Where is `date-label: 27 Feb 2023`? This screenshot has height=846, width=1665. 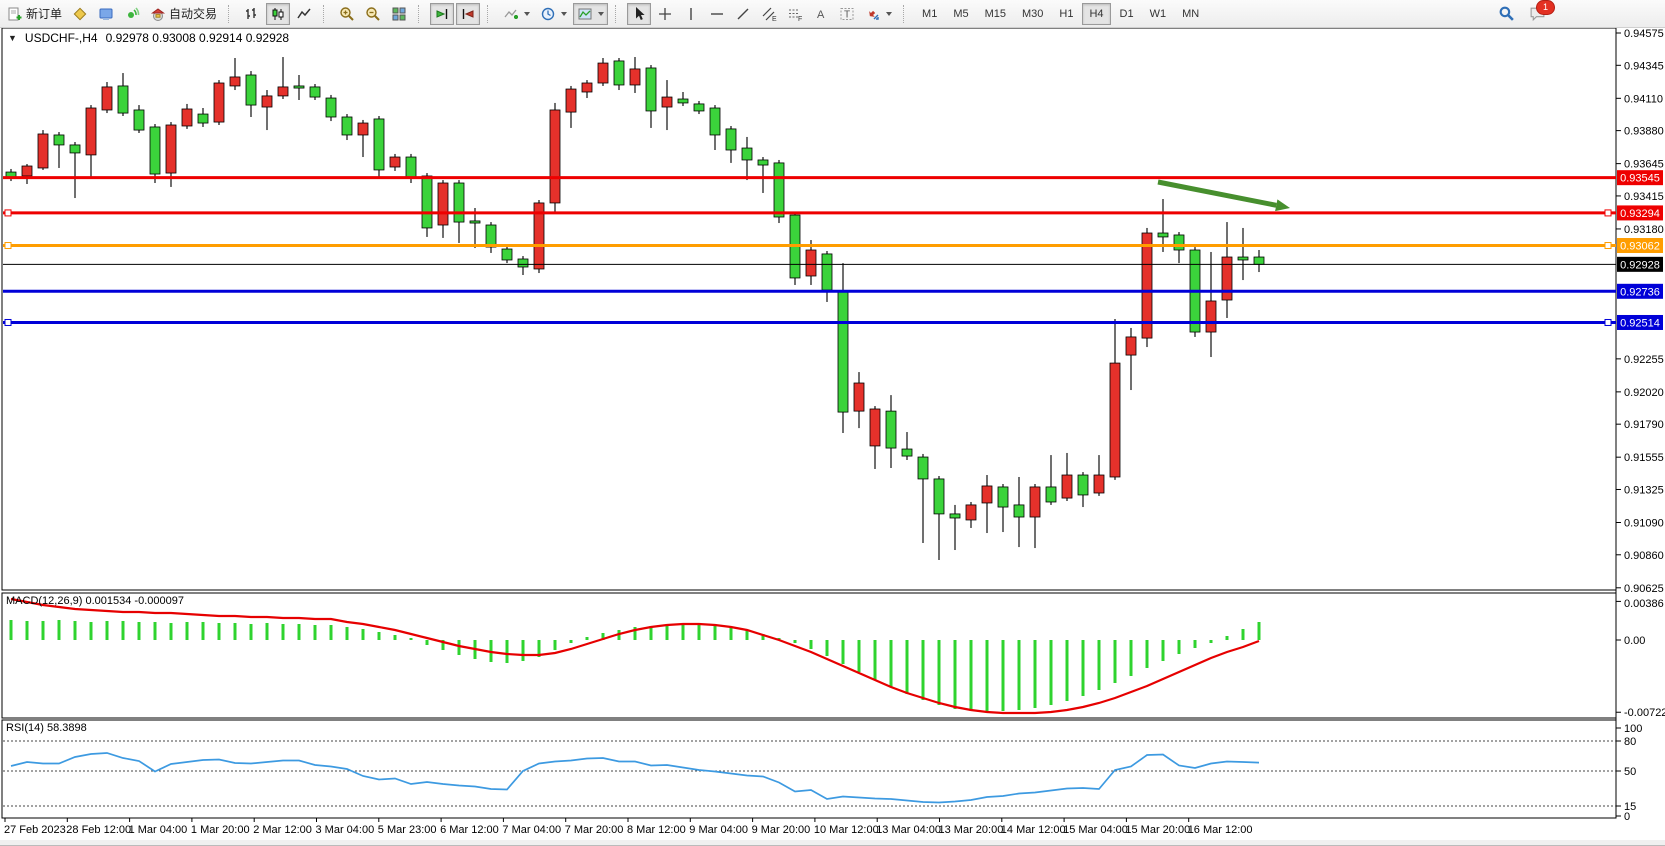
date-label: 27 Feb 2023 is located at coordinates (35, 830).